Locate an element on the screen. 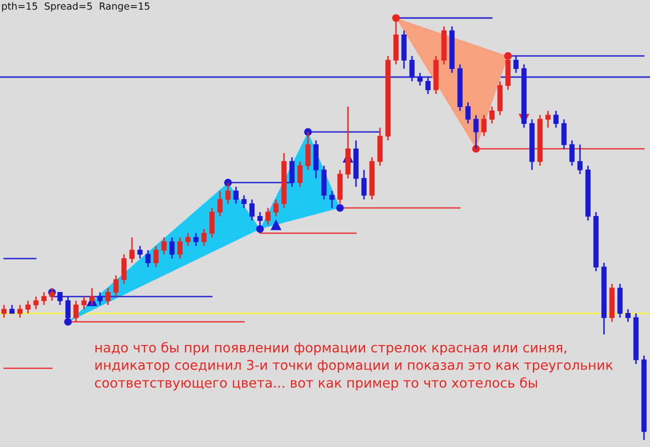 The image size is (650, 447). annotation: надо что бы при появлении формации стрелок красная или синяя, индикатор соединил 3-и точки формации и показал это как треугольник соответствующего цвета... вот как пример то что хотелось бы is located at coordinates (353, 366).